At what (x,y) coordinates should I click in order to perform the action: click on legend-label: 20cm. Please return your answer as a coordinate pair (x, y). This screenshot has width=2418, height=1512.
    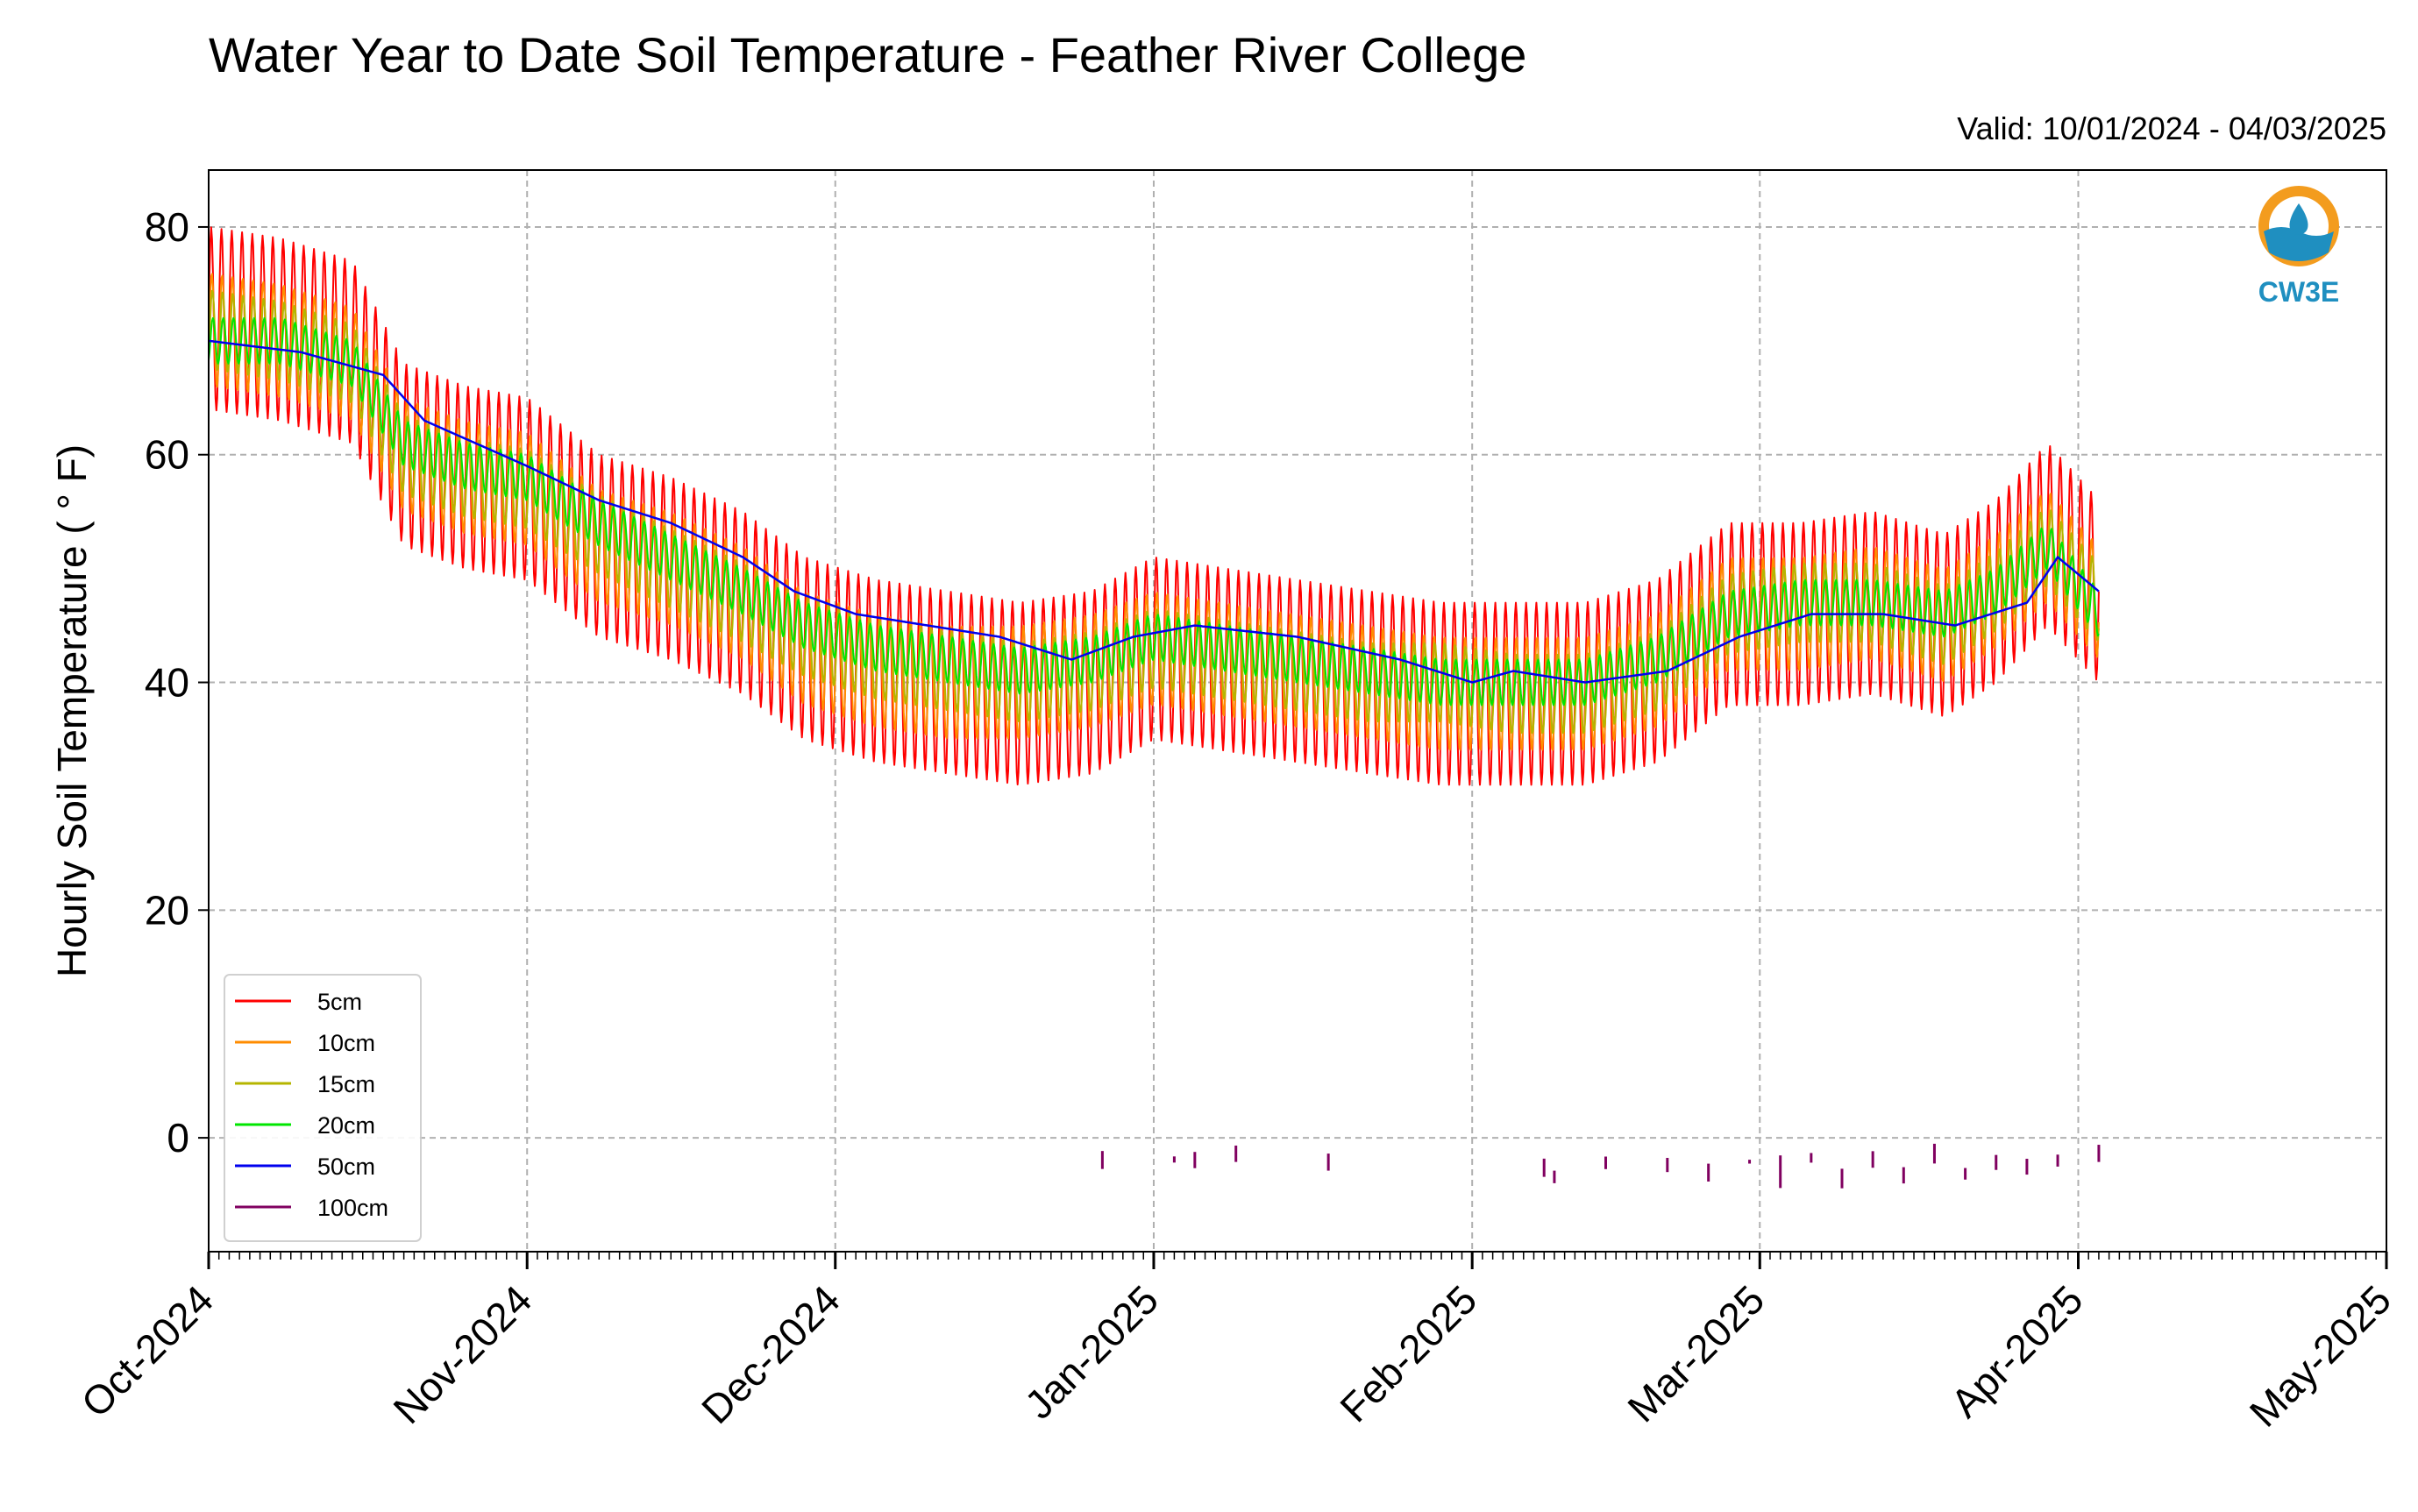
    Looking at the image, I should click on (346, 1125).